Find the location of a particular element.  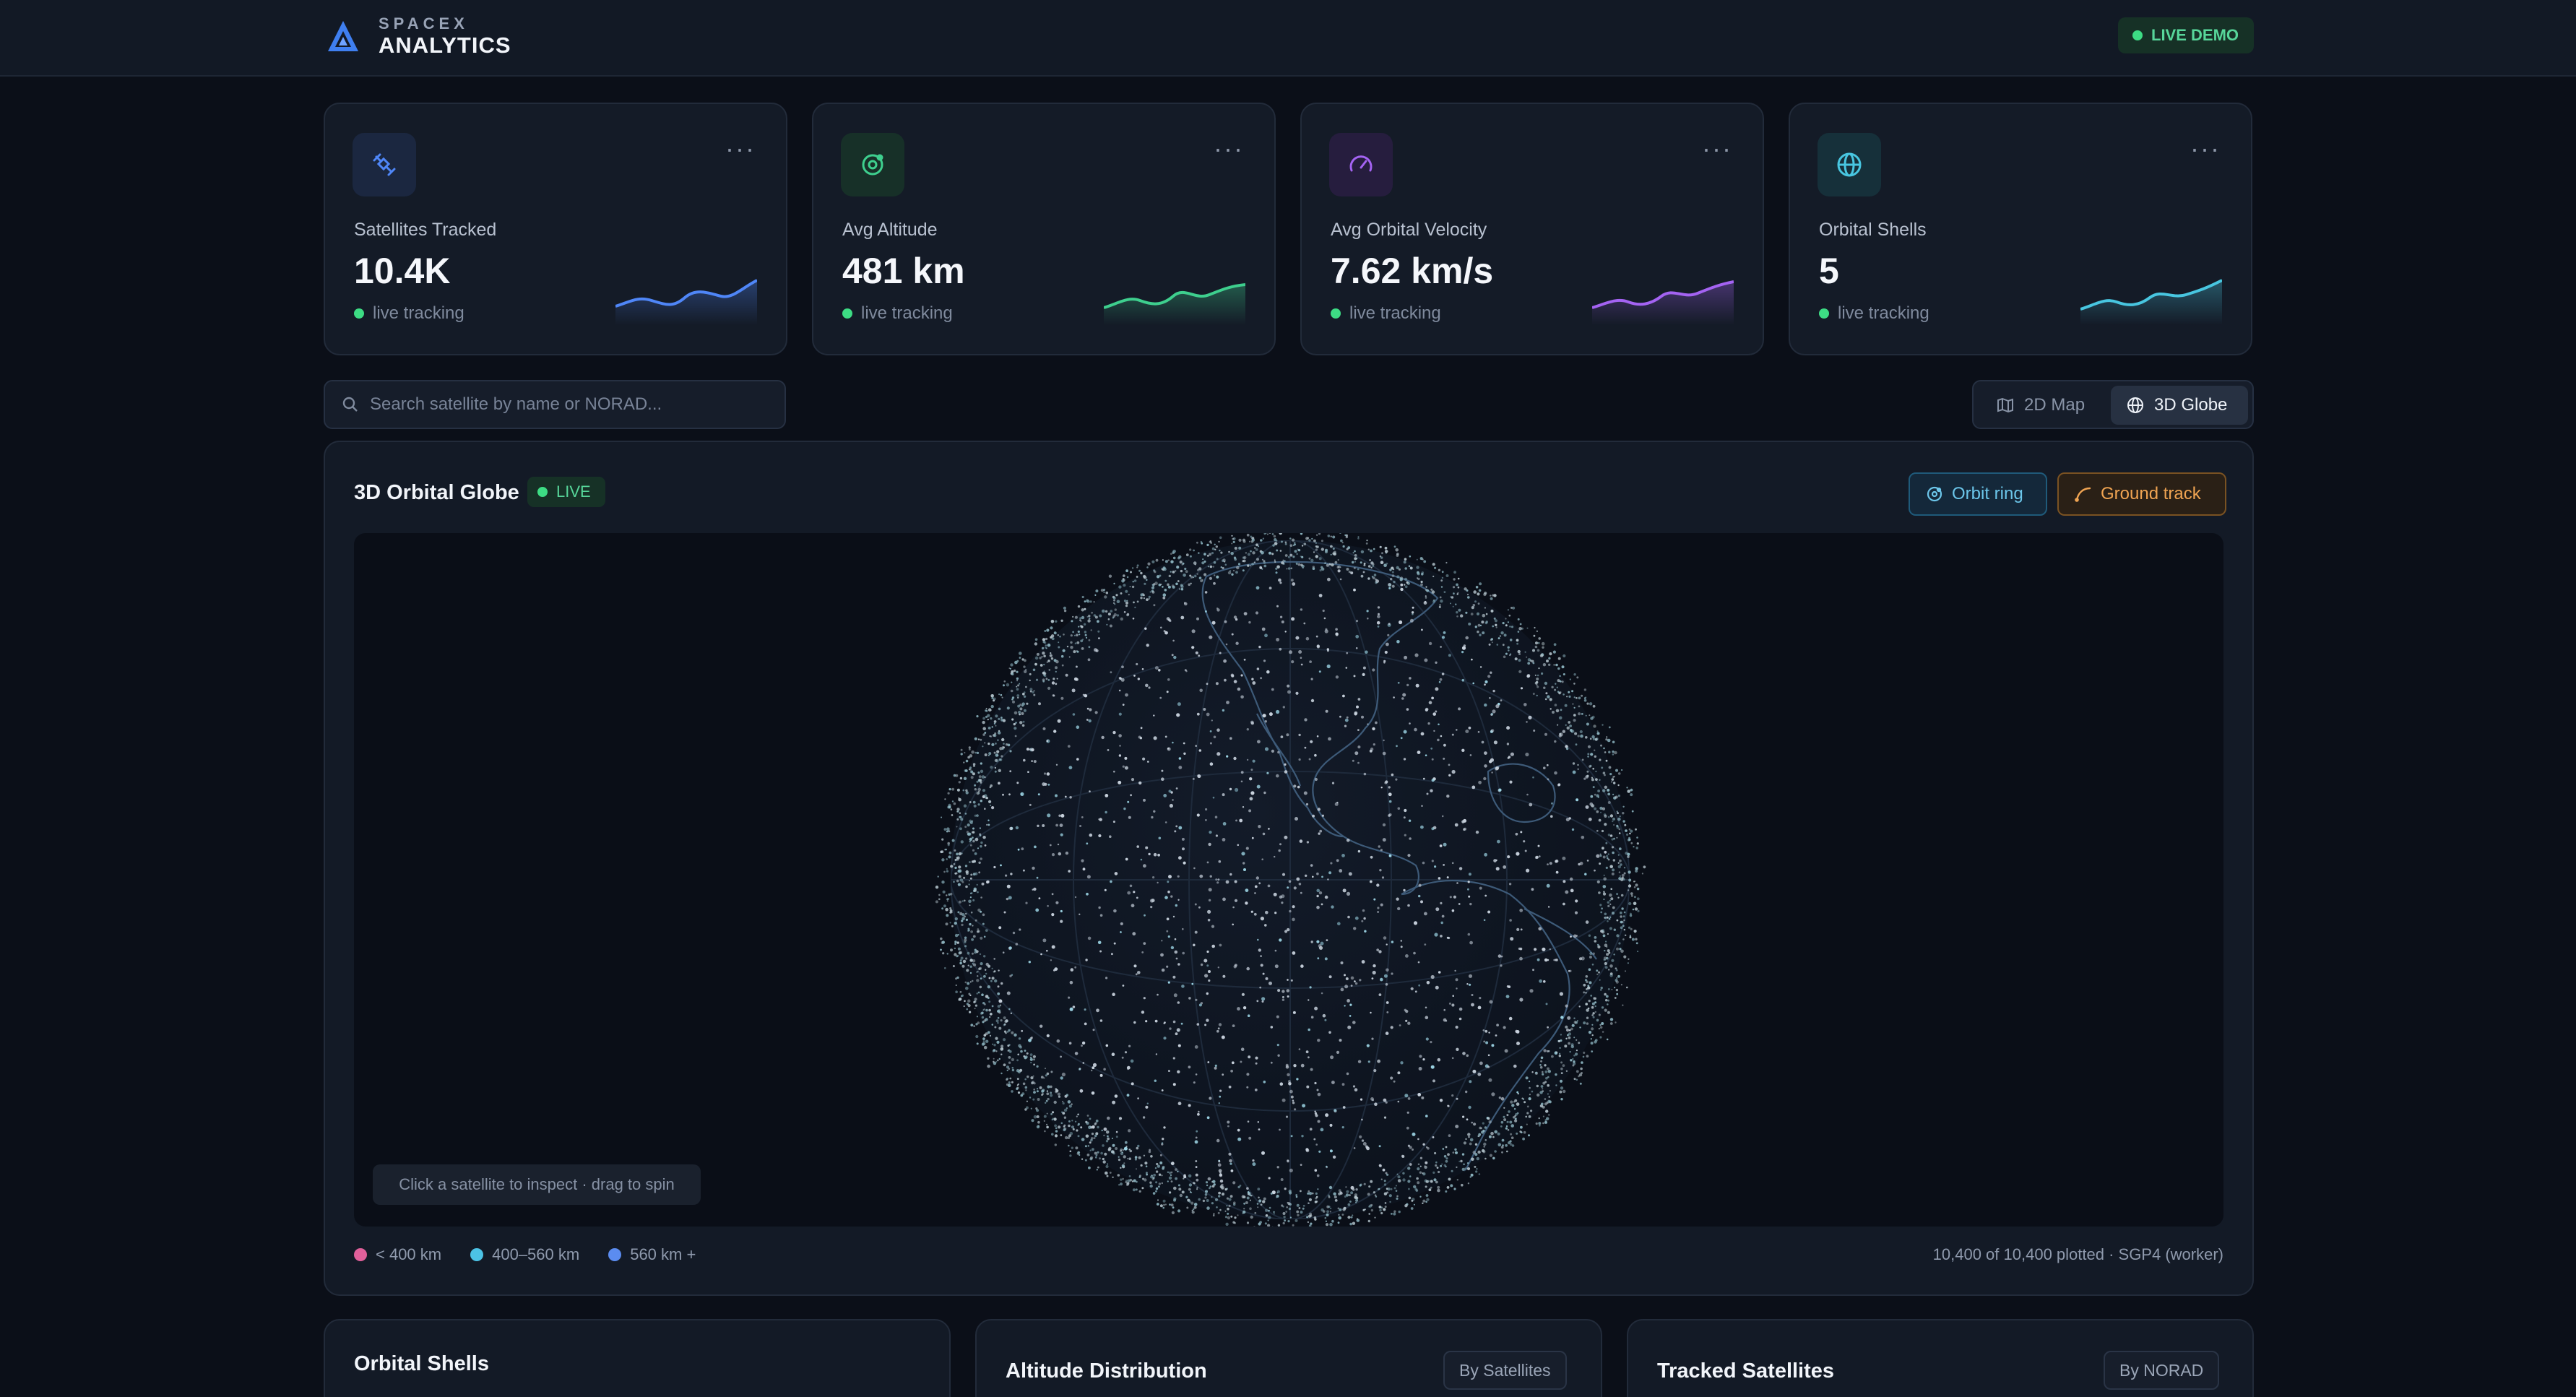

search-box is located at coordinates (555, 404).